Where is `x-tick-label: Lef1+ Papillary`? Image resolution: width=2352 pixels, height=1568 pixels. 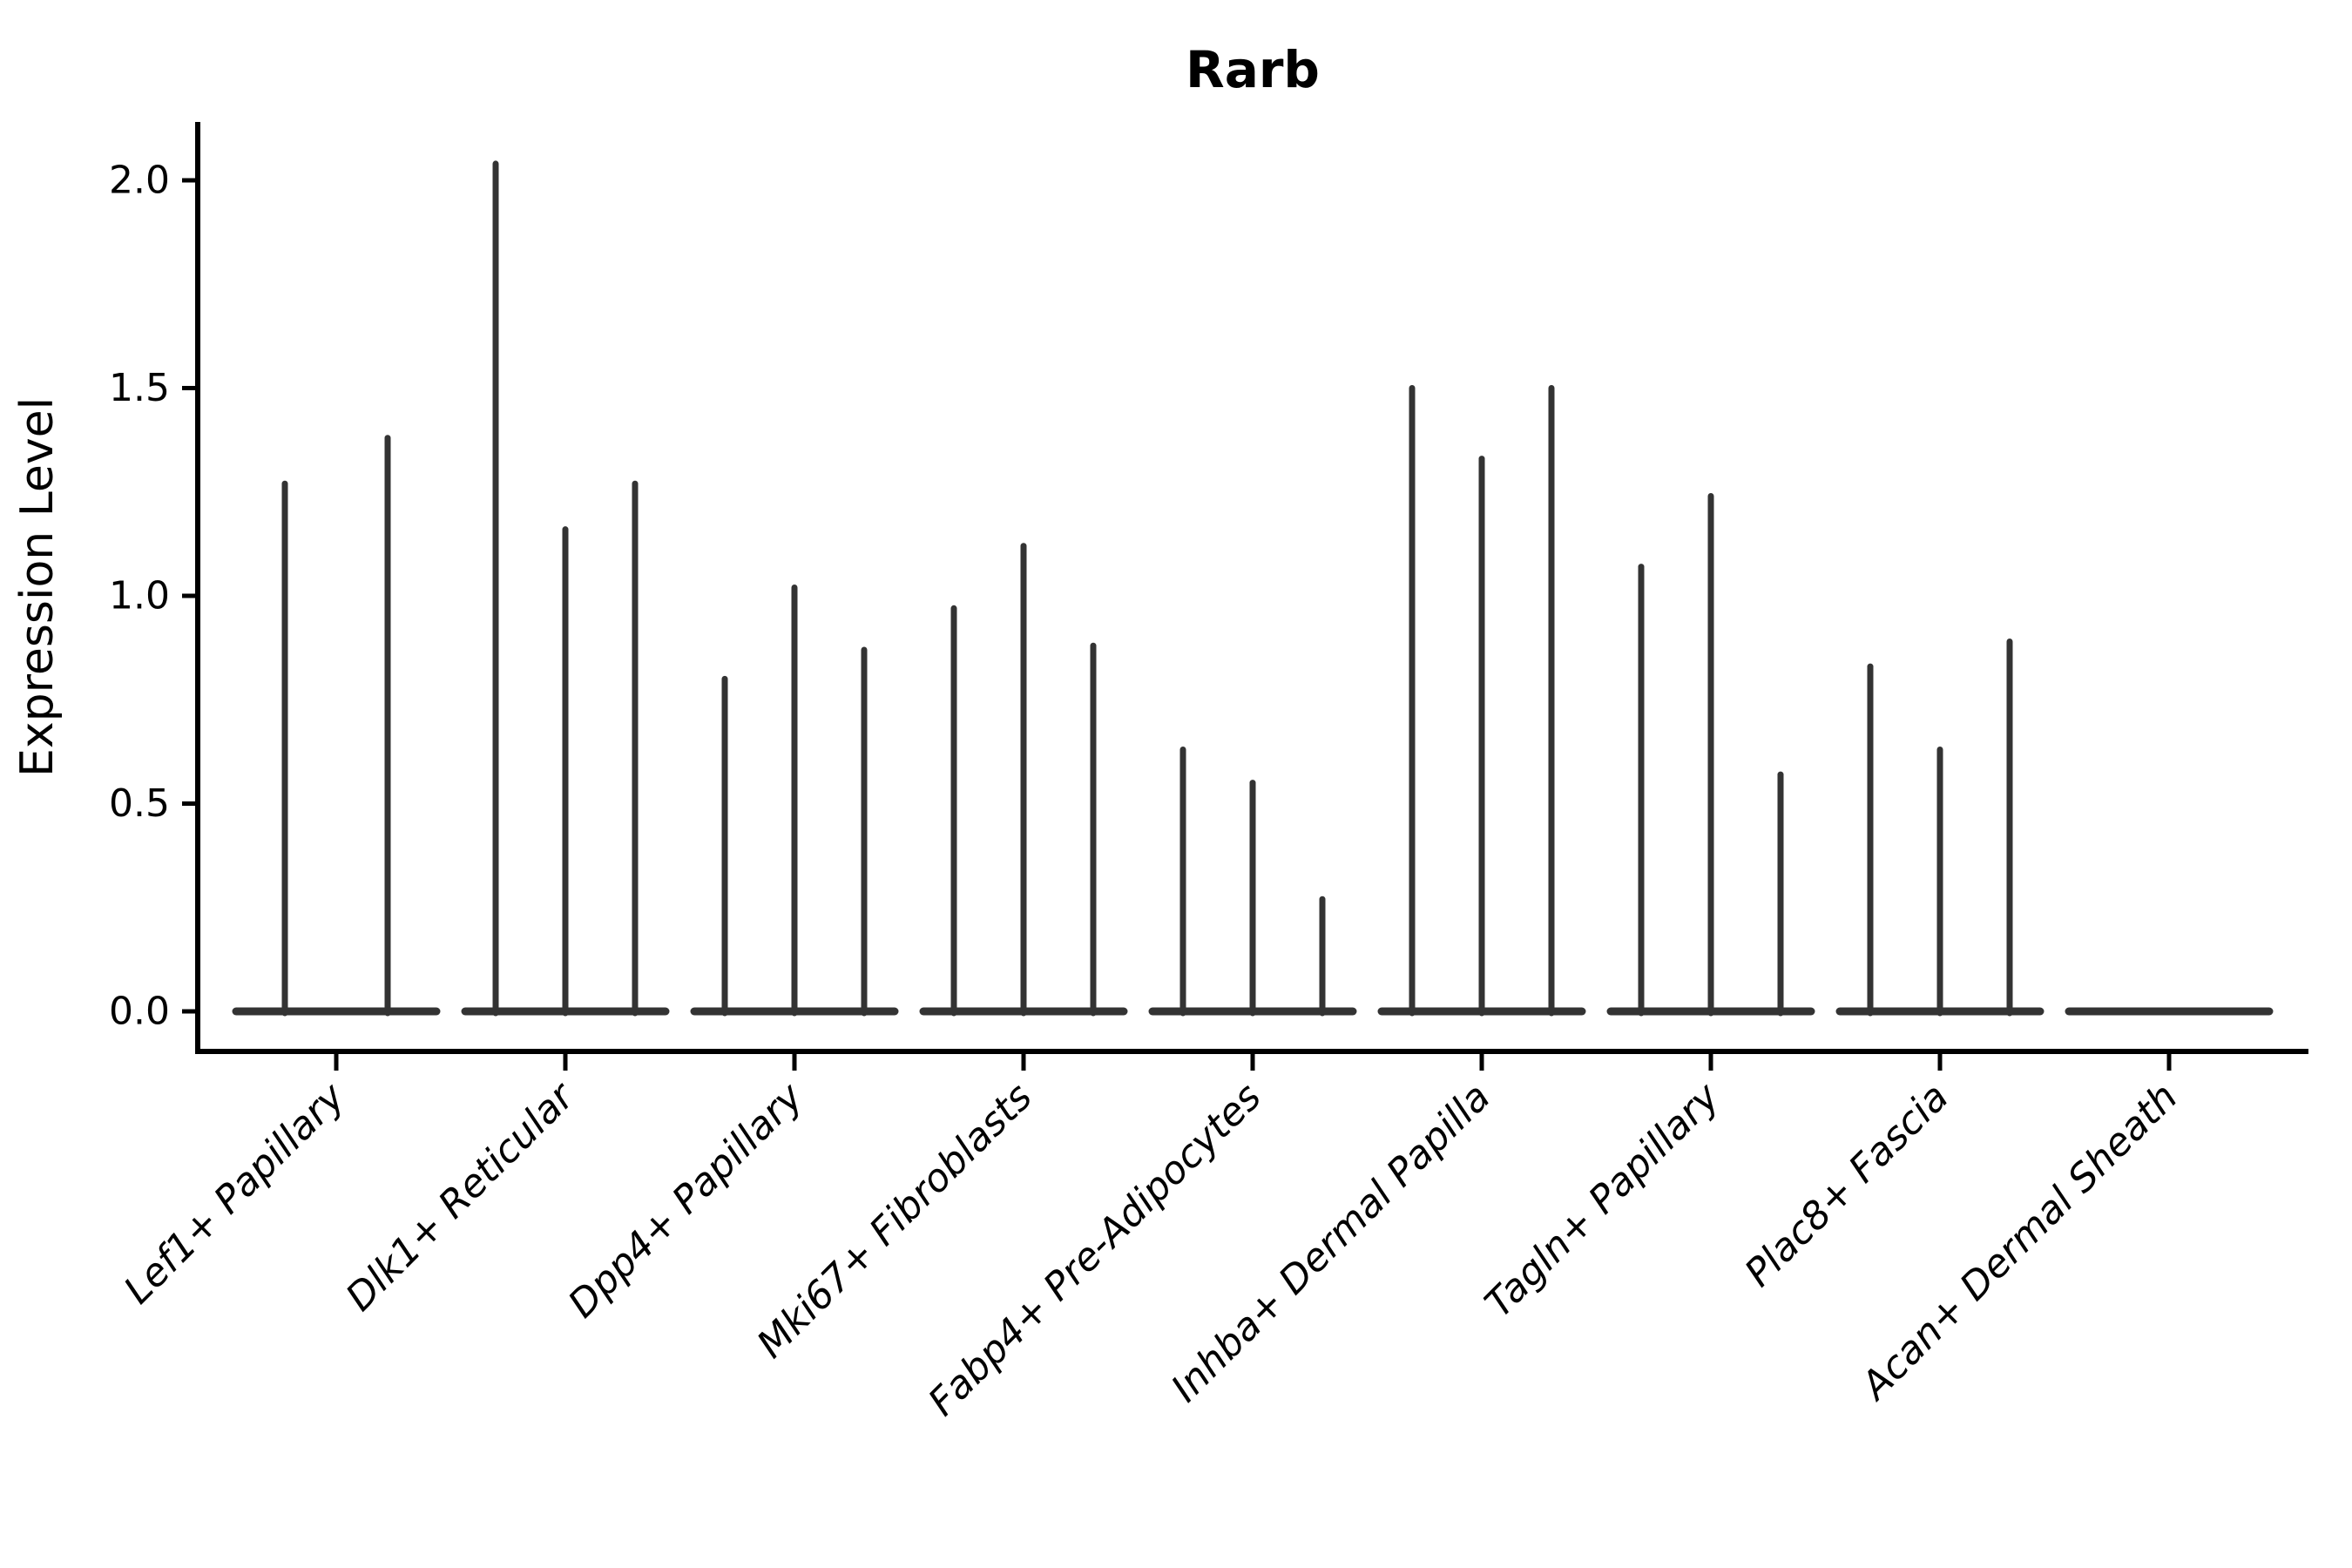
x-tick-label: Lef1+ Papillary is located at coordinates (235, 1193).